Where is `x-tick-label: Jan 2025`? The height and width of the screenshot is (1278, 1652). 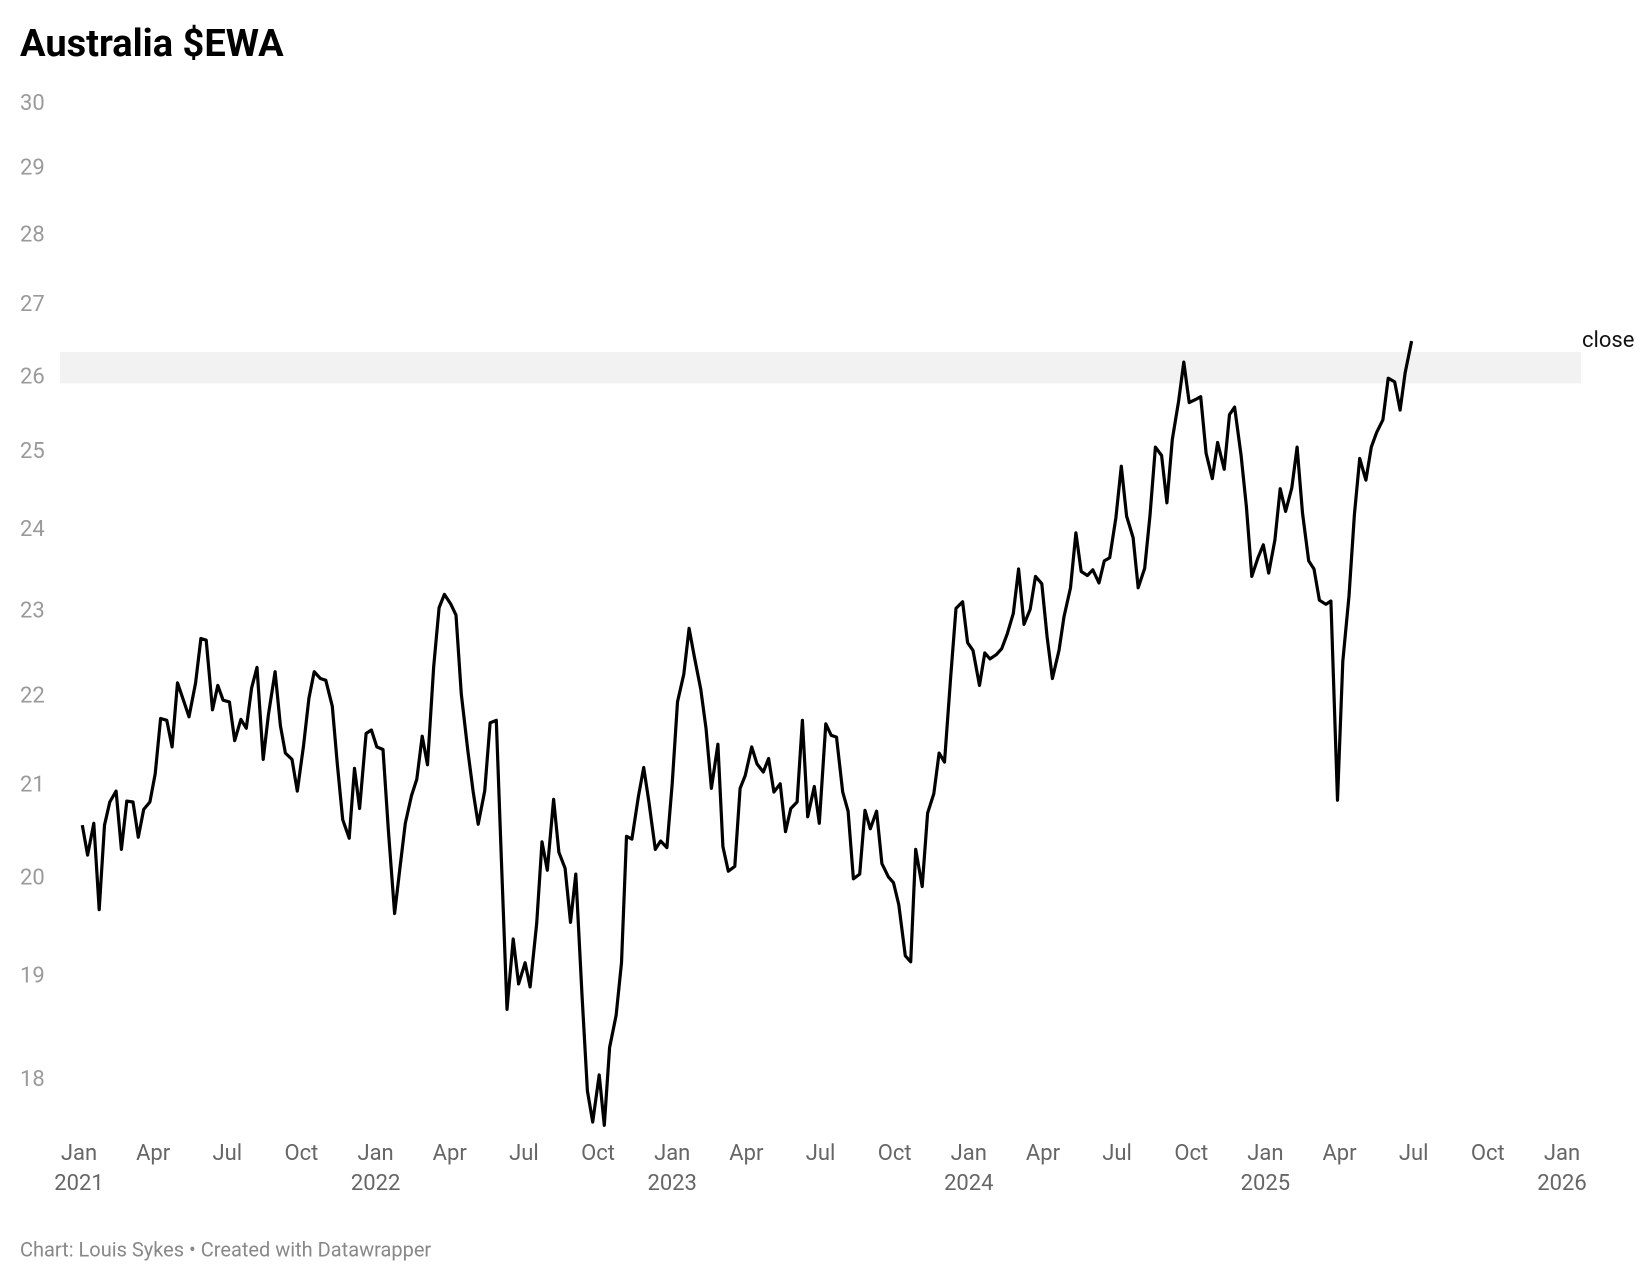 x-tick-label: Jan 2025 is located at coordinates (1265, 1168).